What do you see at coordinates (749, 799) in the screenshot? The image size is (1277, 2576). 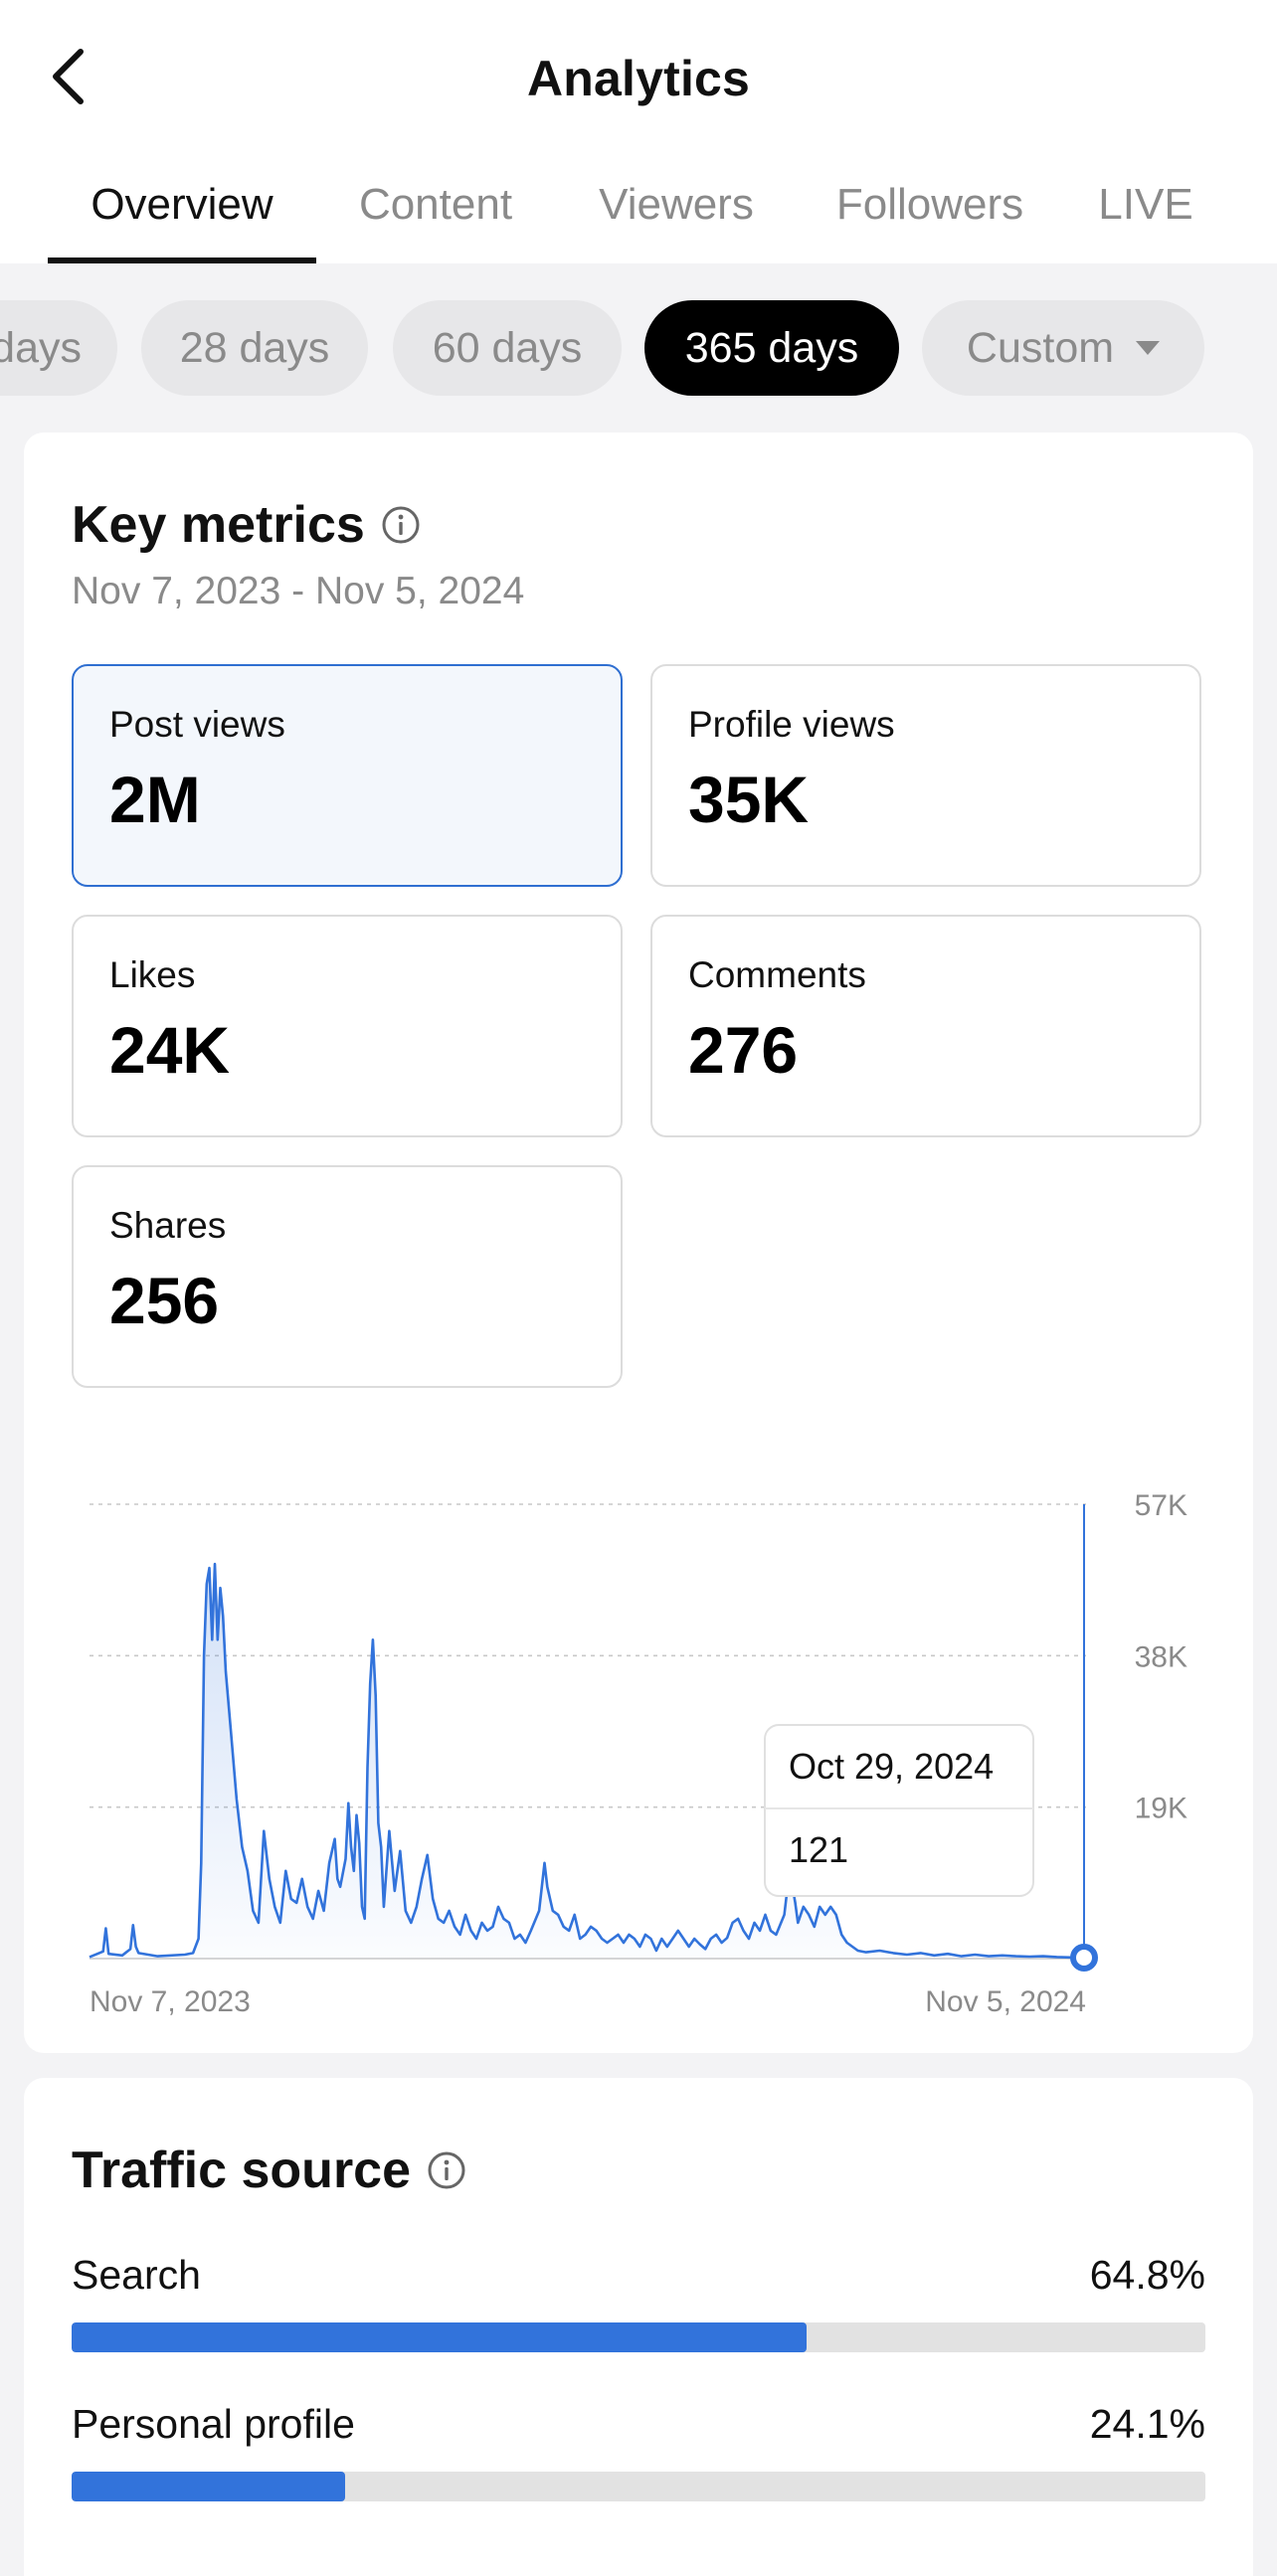 I see `metric-value: 35K` at bounding box center [749, 799].